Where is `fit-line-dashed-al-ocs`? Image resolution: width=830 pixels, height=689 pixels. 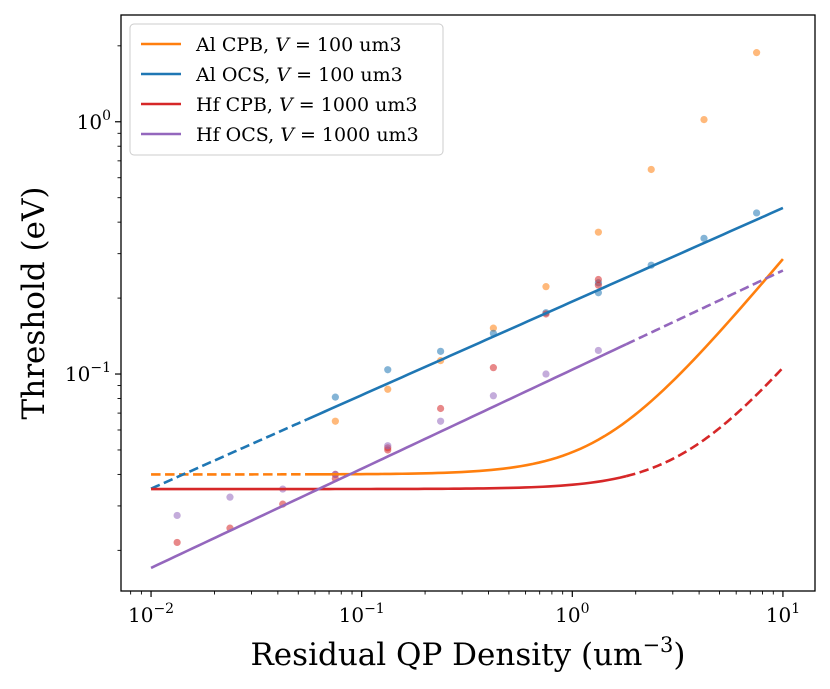
fit-line-dashed-al-ocs is located at coordinates (229, 454).